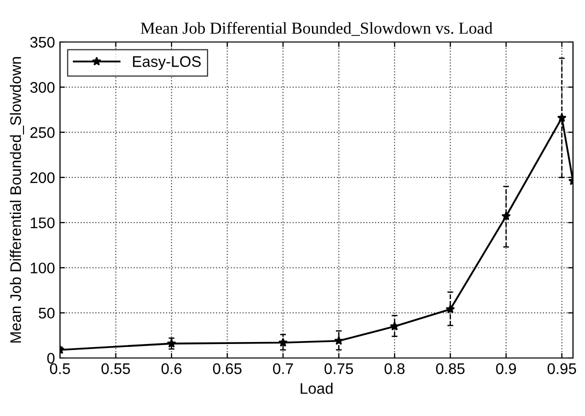 The width and height of the screenshot is (585, 416). What do you see at coordinates (115, 368) in the screenshot?
I see `x-tick-label: 0.55` at bounding box center [115, 368].